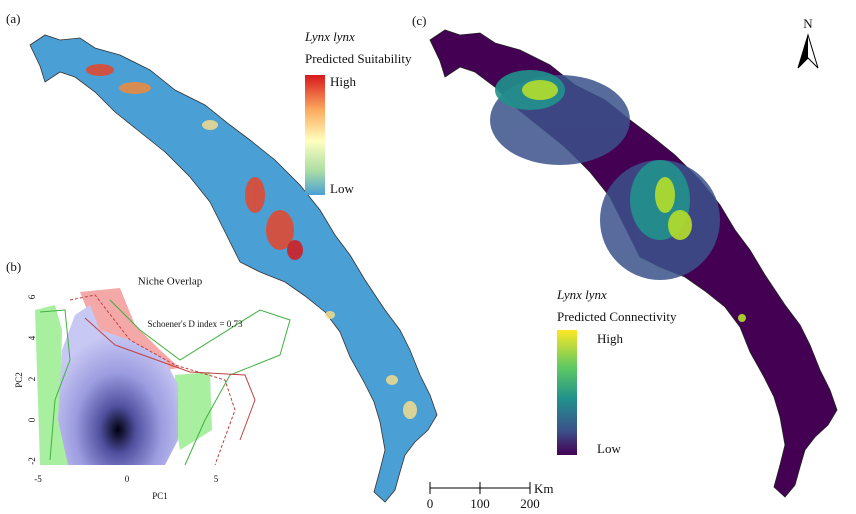  What do you see at coordinates (13, 18) in the screenshot?
I see `panel-label: (a)` at bounding box center [13, 18].